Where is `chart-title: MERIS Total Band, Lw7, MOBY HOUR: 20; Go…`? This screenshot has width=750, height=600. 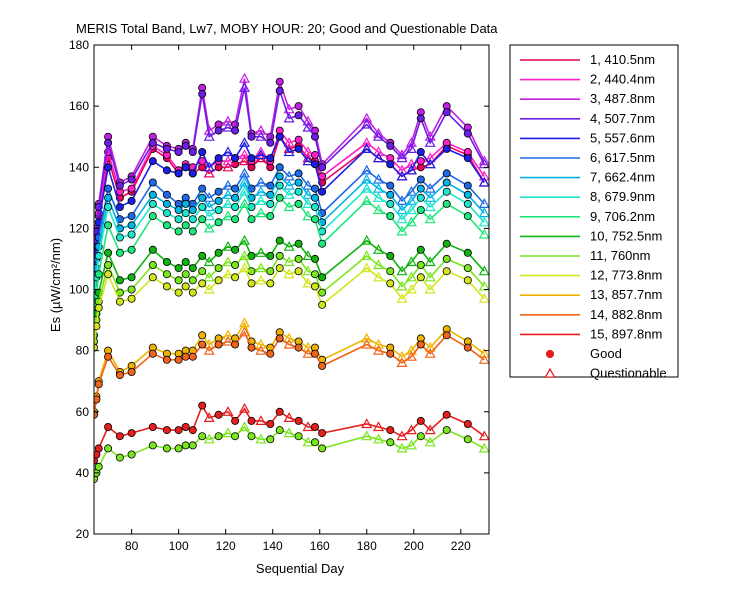 chart-title: MERIS Total Band, Lw7, MOBY HOUR: 20; Go… is located at coordinates (287, 28).